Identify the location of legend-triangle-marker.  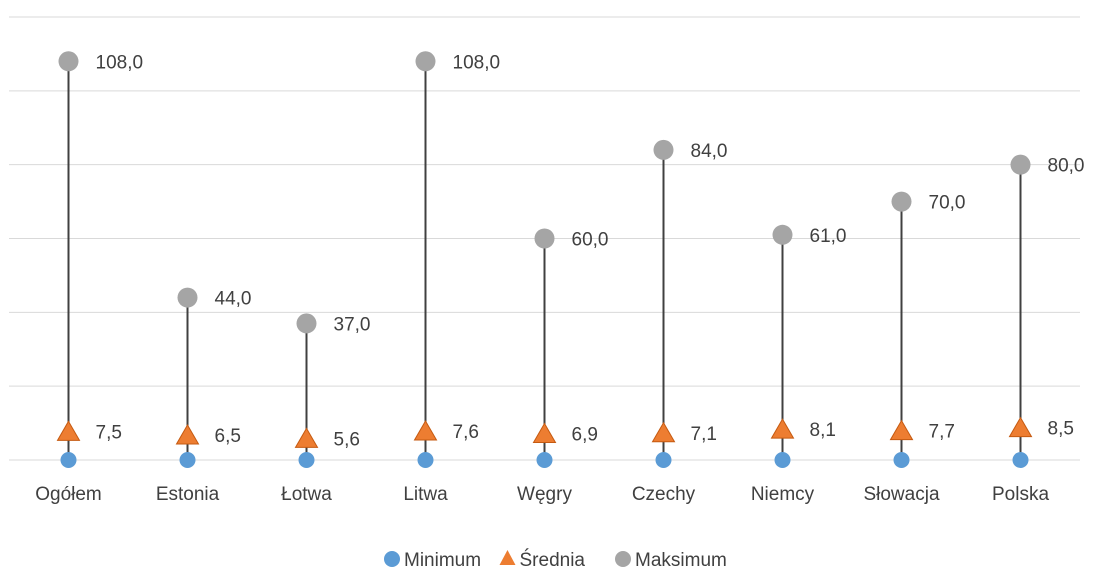
(507, 557).